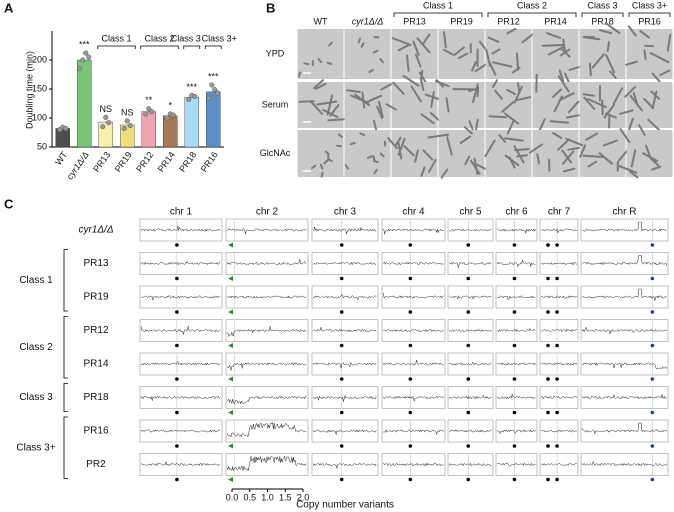 This screenshot has height=512, width=674. Describe the element at coordinates (101, 162) in the screenshot. I see `x-tick-label: PR13` at that location.